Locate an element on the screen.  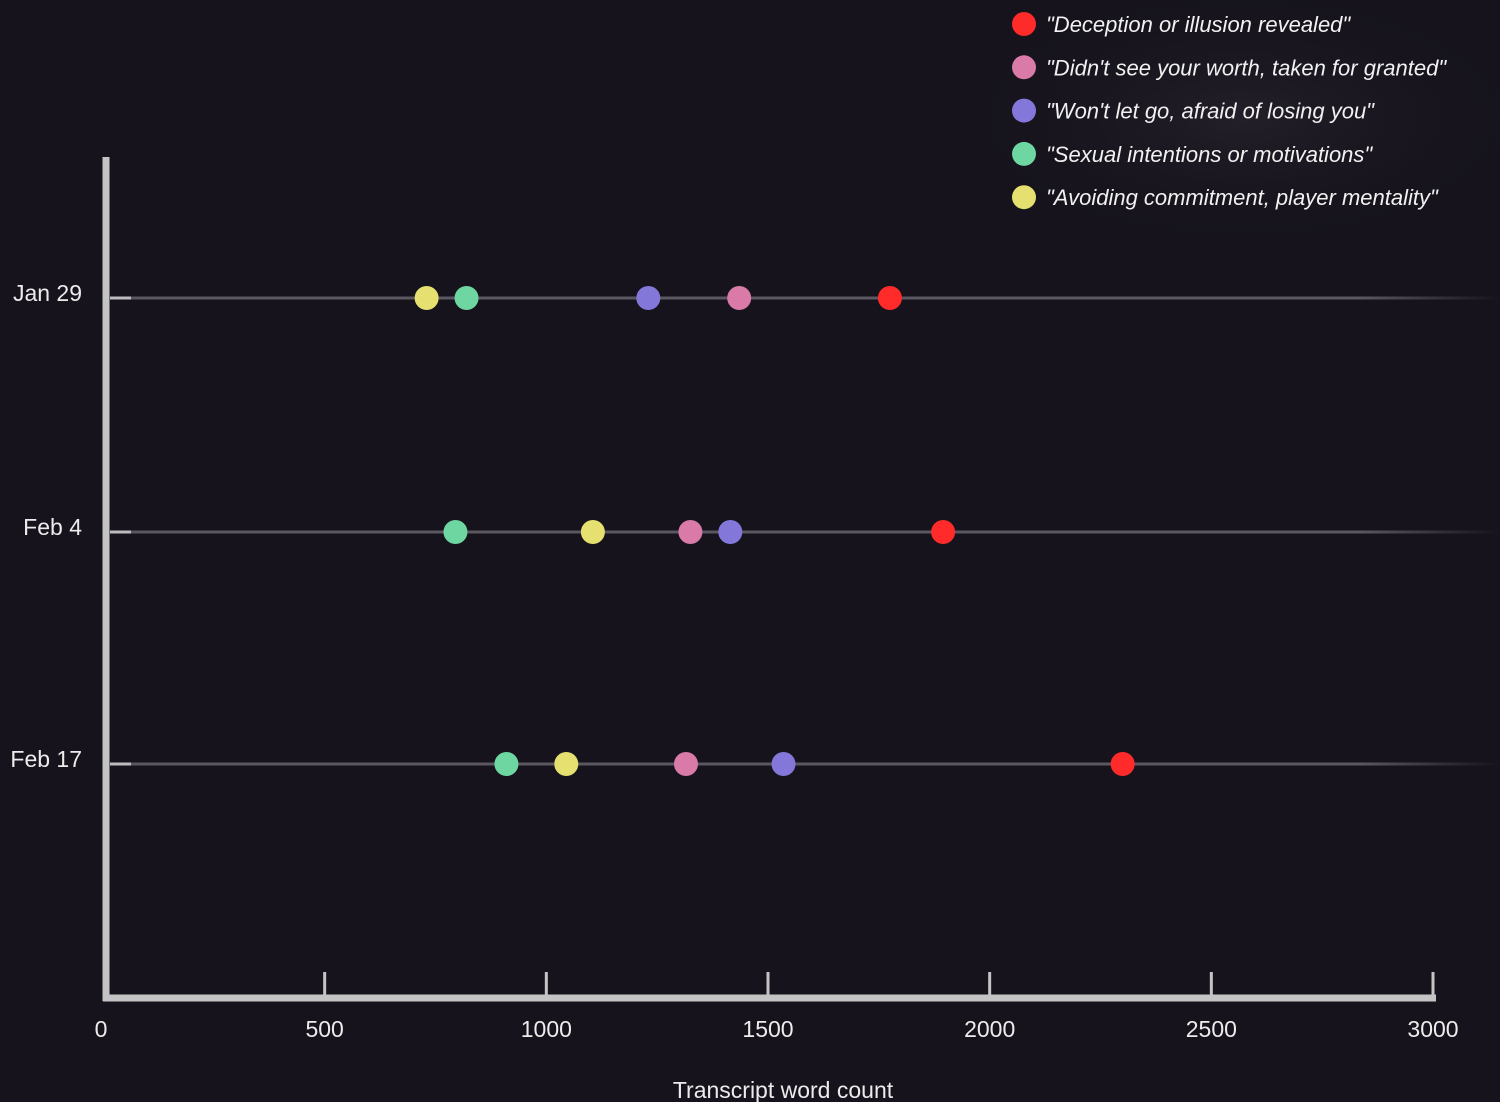
row-label: Feb 17 is located at coordinates (46, 759).